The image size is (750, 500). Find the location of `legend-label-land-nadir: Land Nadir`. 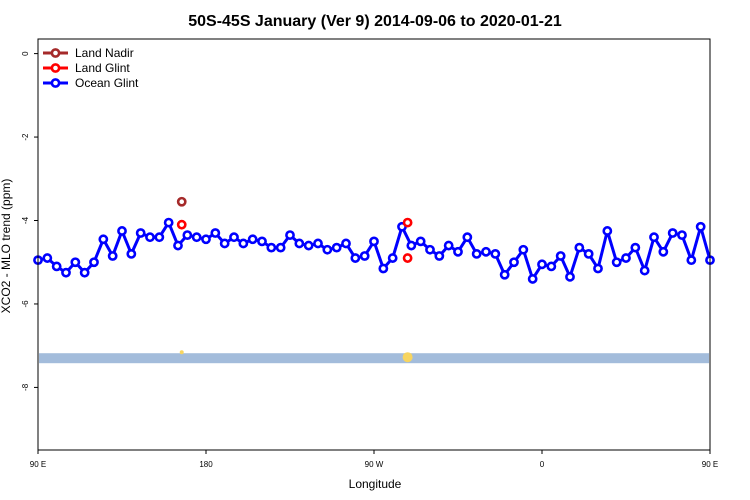

legend-label-land-nadir: Land Nadir is located at coordinates (104, 53).